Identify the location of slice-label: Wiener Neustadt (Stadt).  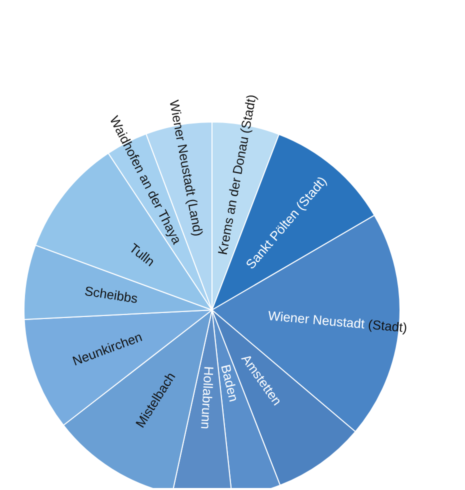
(338, 321).